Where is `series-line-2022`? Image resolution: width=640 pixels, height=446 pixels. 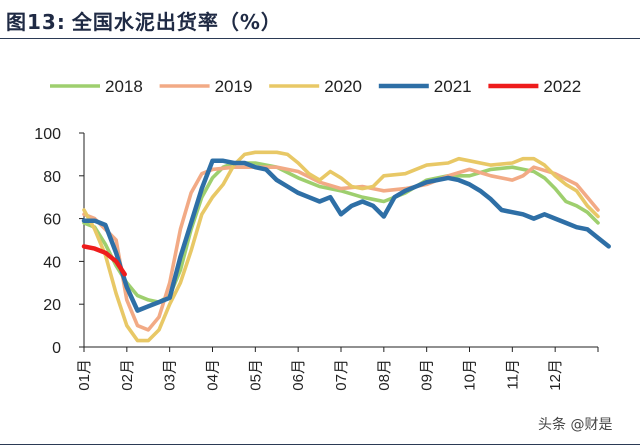 series-line-2022 is located at coordinates (104, 260).